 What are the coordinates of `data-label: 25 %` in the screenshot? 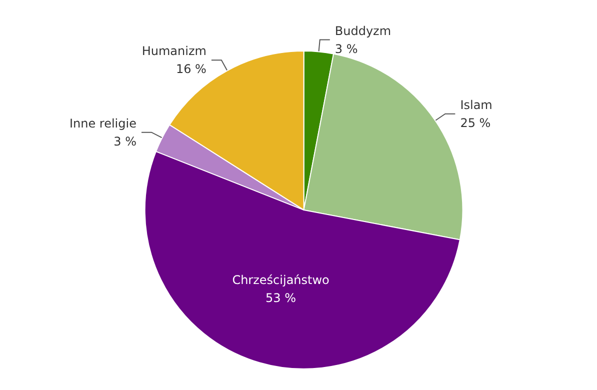 It's located at (475, 123).